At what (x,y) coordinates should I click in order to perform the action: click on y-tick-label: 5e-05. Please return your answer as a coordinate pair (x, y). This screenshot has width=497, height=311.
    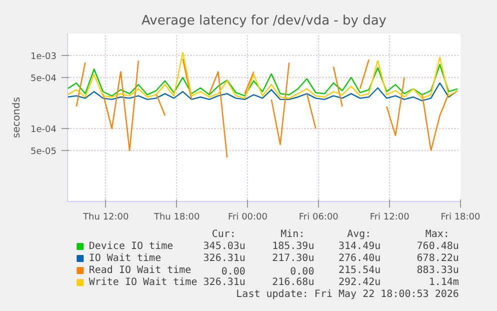
    Looking at the image, I should click on (43, 151).